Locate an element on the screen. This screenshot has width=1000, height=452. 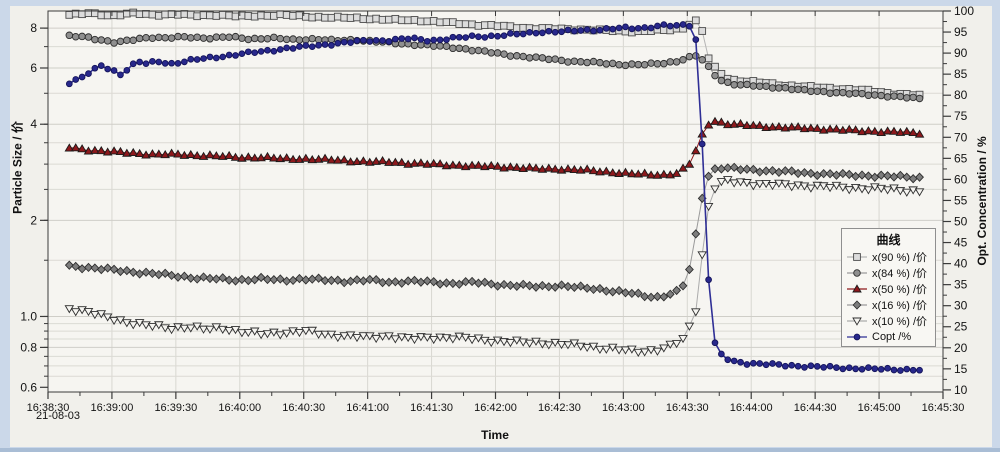
tick-label: 50 is located at coordinates (961, 221).